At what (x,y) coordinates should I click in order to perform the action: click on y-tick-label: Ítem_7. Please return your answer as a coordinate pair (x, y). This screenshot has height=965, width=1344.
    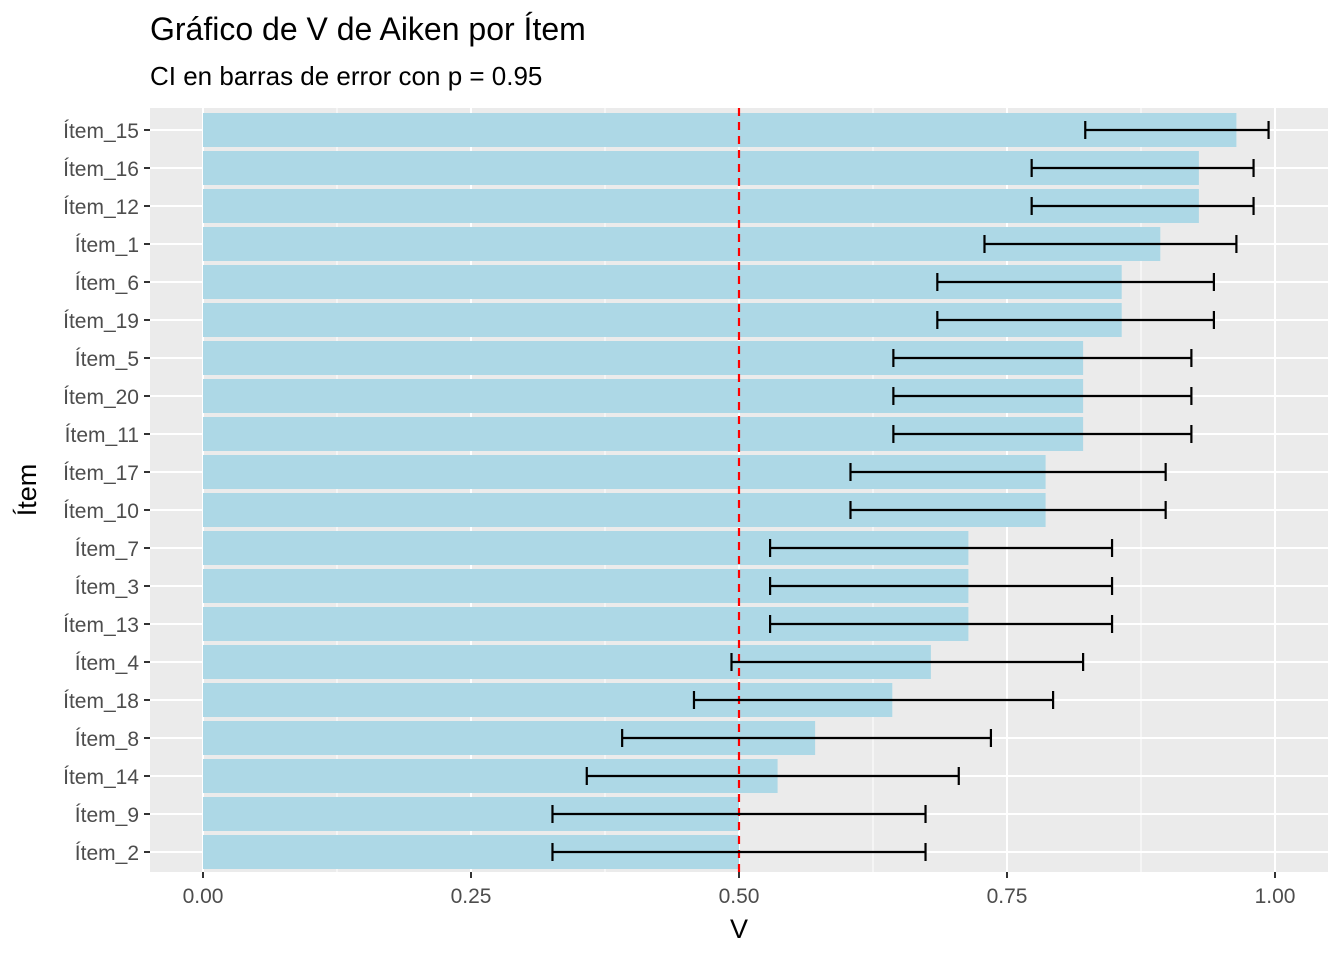
    Looking at the image, I should click on (107, 549).